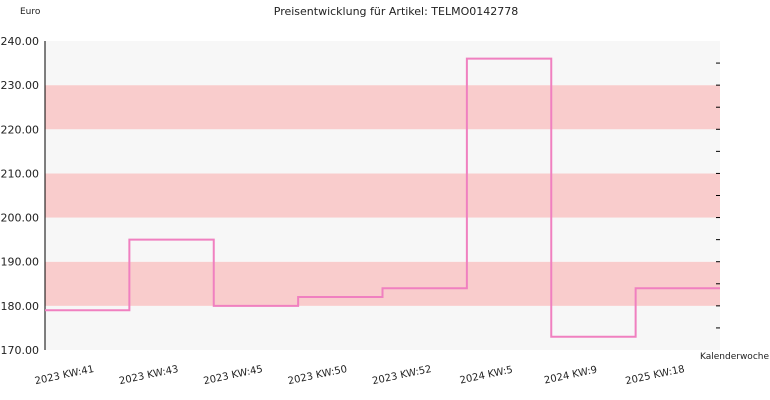 The height and width of the screenshot is (400, 770). What do you see at coordinates (401, 375) in the screenshot?
I see `x-tick-label: 2023 KW:52` at bounding box center [401, 375].